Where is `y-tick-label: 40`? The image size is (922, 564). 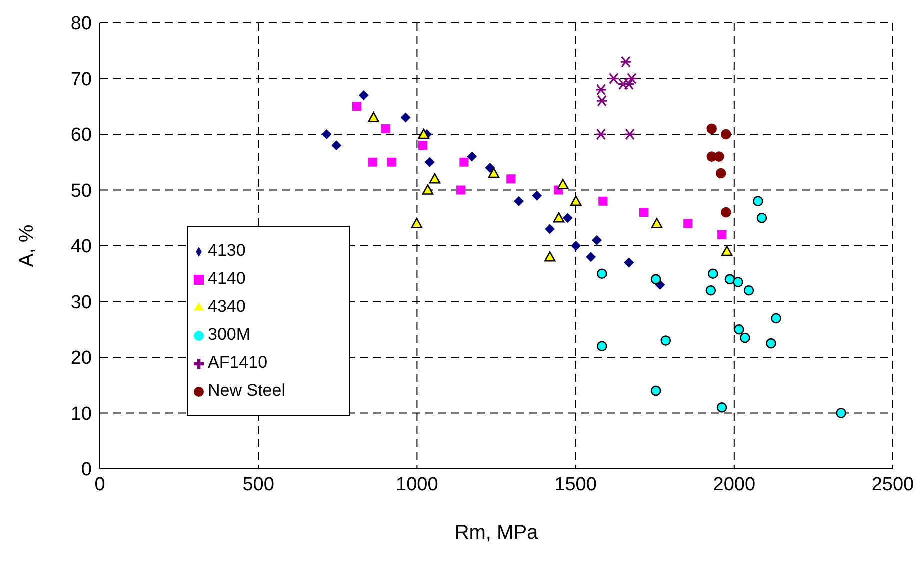
y-tick-label: 40 is located at coordinates (81, 247).